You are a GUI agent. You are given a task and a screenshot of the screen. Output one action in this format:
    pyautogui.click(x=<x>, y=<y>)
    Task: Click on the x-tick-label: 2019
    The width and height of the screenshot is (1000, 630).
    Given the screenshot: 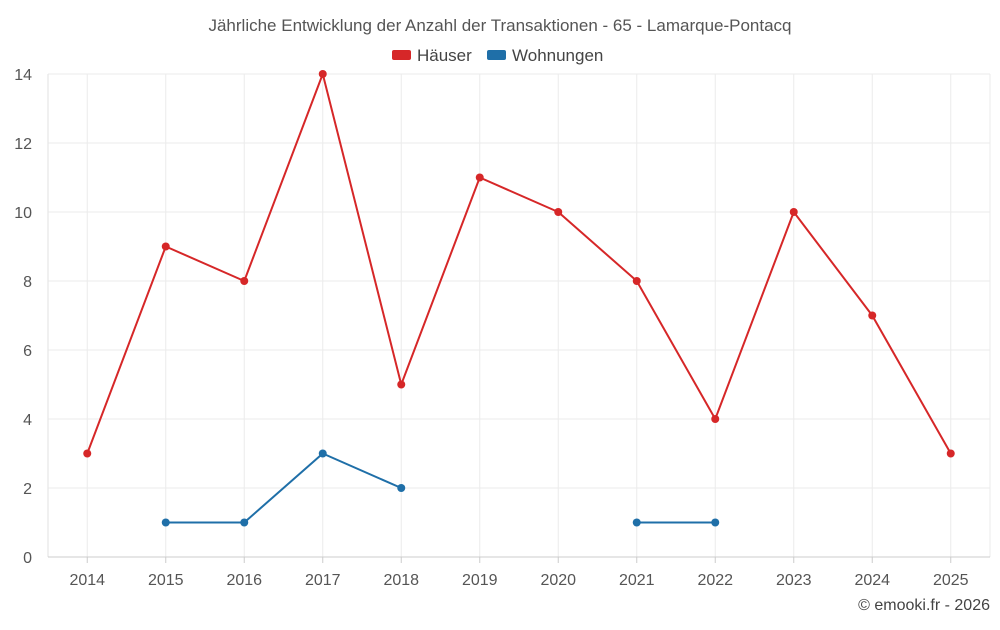 What is the action you would take?
    pyautogui.click(x=480, y=580)
    